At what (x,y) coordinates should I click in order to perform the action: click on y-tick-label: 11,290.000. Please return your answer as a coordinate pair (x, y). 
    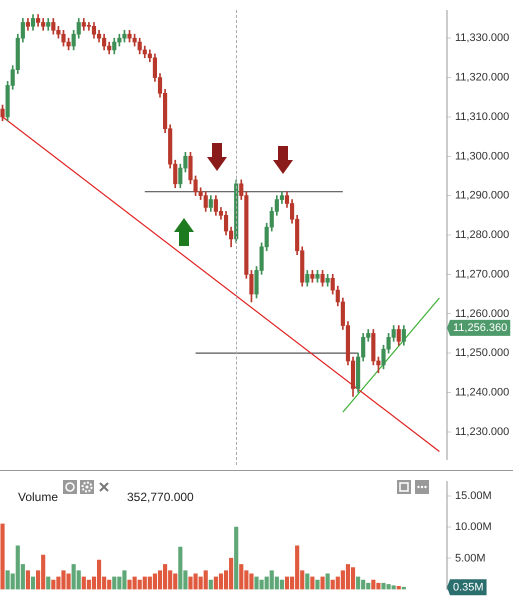
    Looking at the image, I should click on (482, 196).